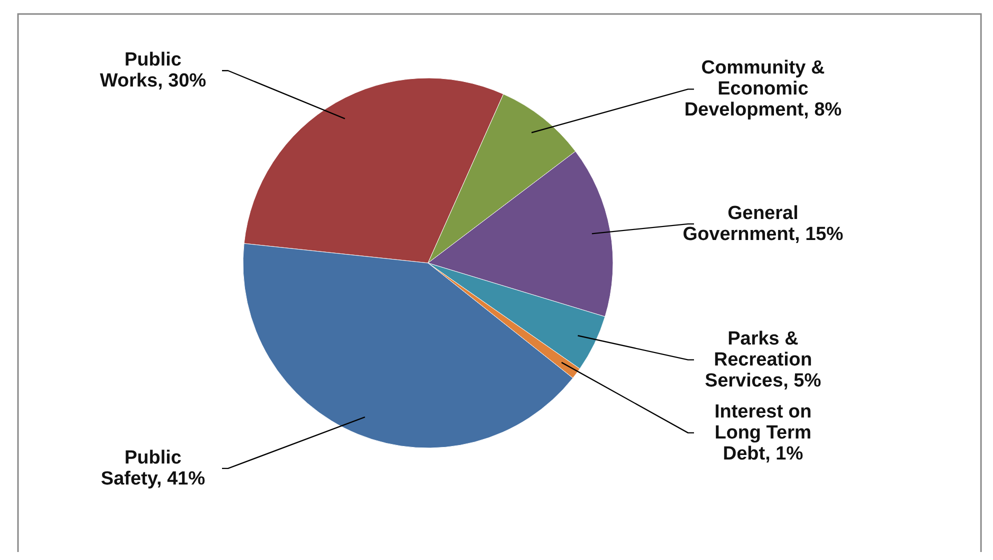 The width and height of the screenshot is (993, 560). I want to click on slice-label: Public Safety, 41%, so click(153, 468).